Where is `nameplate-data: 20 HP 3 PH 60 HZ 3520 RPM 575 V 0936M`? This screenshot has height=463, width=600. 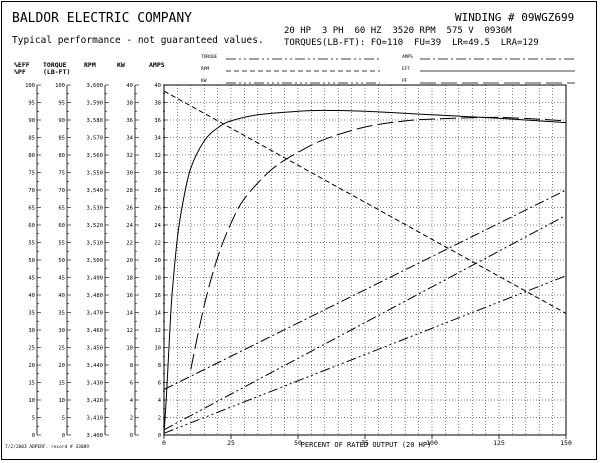
nameplate-data: 20 HP 3 PH 60 HZ 3520 RPM 575 V 0936M is located at coordinates (398, 31).